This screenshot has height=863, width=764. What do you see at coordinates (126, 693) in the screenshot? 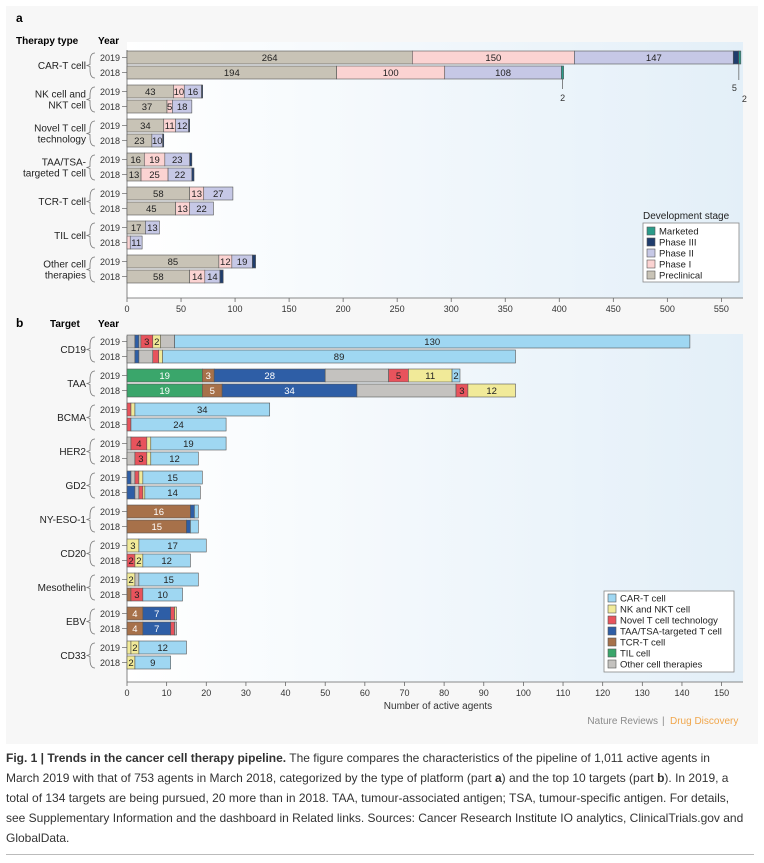
I see `panel-b-x-tick-label: 0` at bounding box center [126, 693].